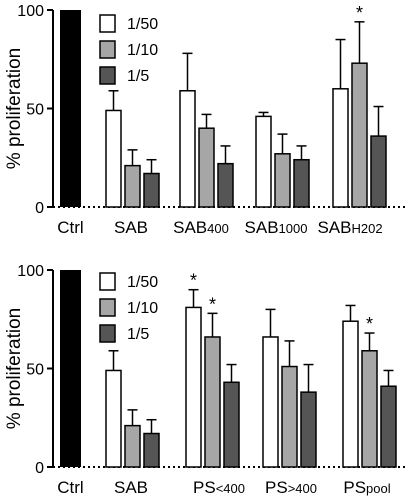 This screenshot has width=413, height=501. What do you see at coordinates (293, 228) in the screenshot?
I see `category-label-sub: 1000` at bounding box center [293, 228].